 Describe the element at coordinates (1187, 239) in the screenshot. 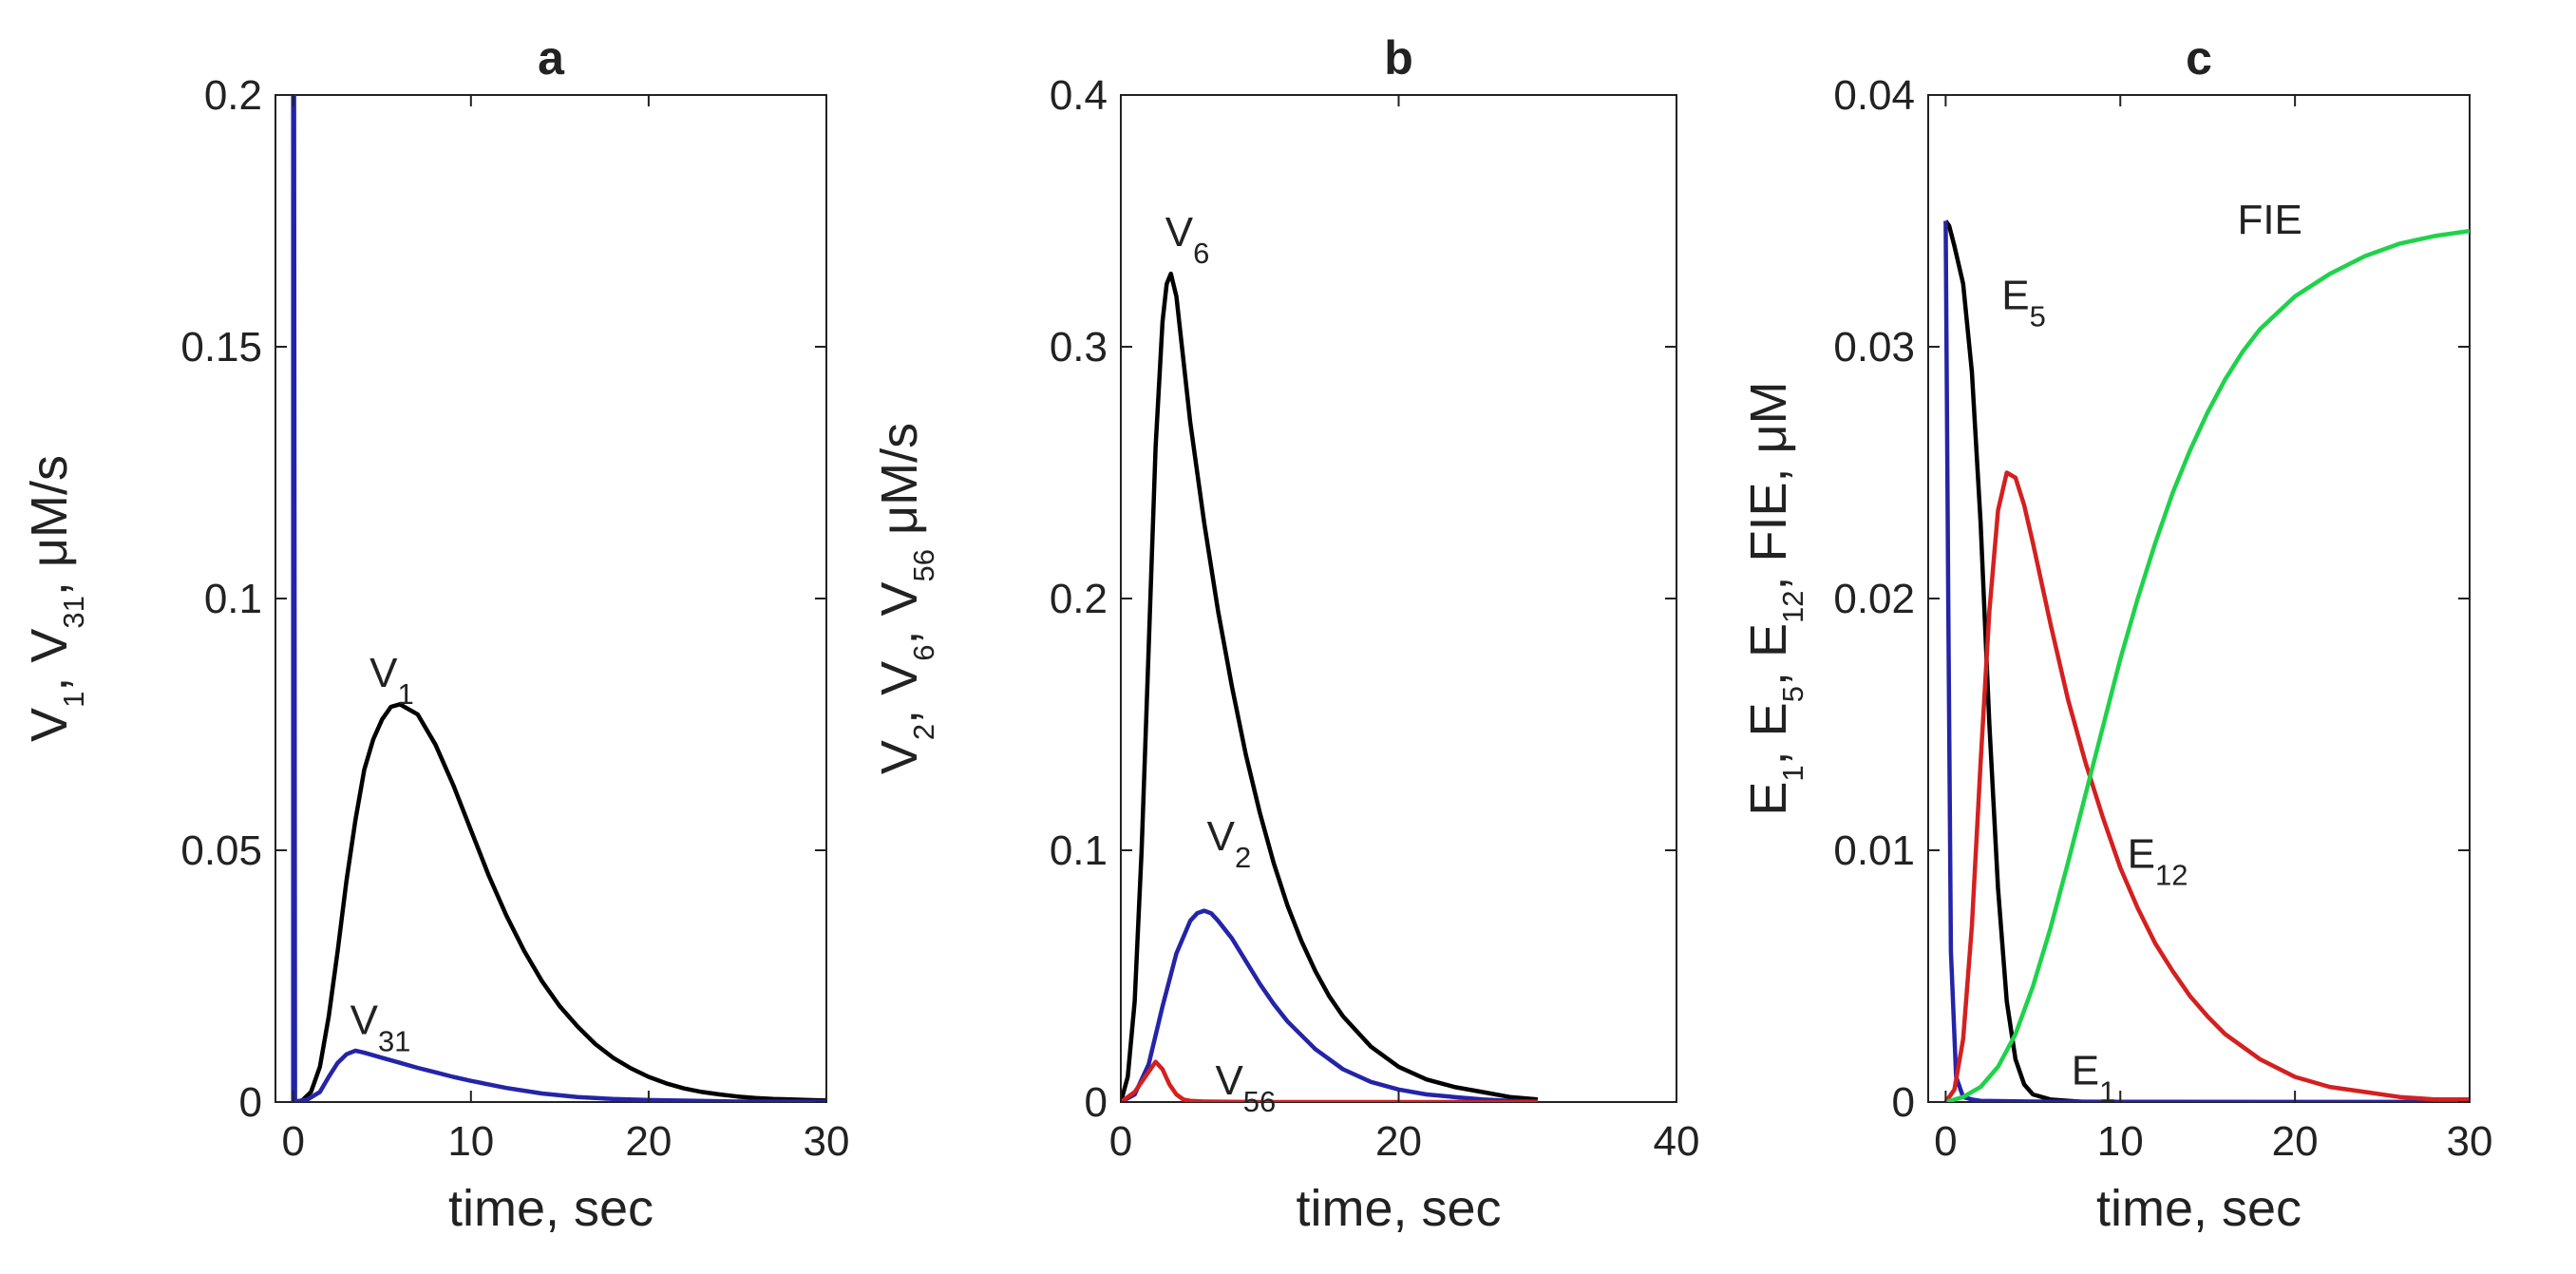

I see `series-annotation-v6: V6` at that location.